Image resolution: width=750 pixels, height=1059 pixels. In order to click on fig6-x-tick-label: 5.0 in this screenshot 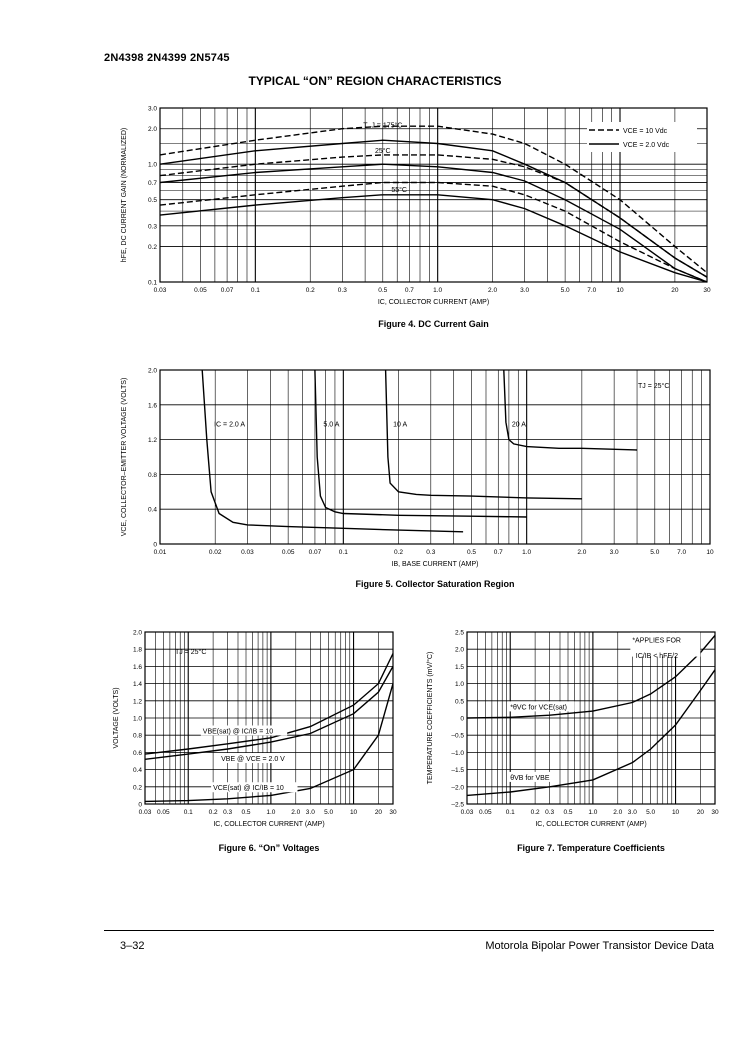, I will do `click(328, 812)`.